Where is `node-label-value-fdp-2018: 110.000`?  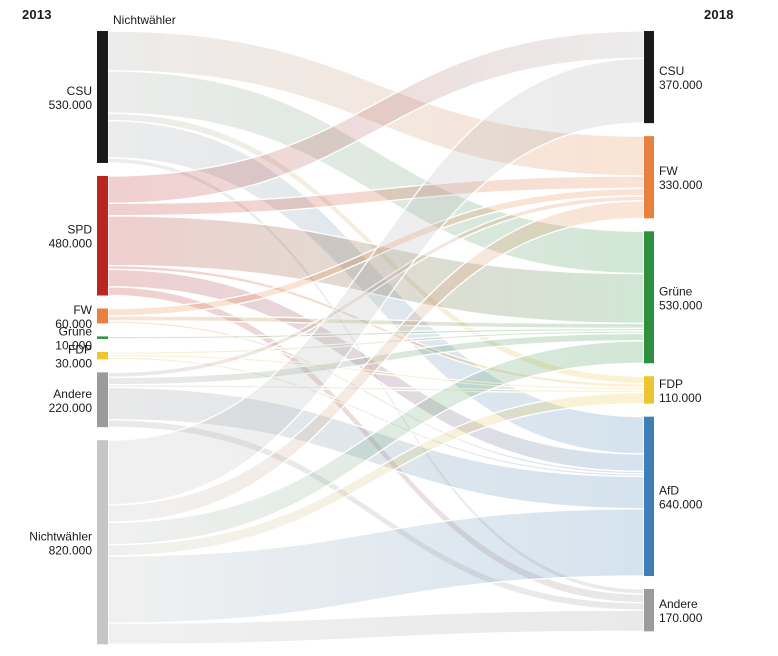
node-label-value-fdp-2018: 110.000 is located at coordinates (680, 398).